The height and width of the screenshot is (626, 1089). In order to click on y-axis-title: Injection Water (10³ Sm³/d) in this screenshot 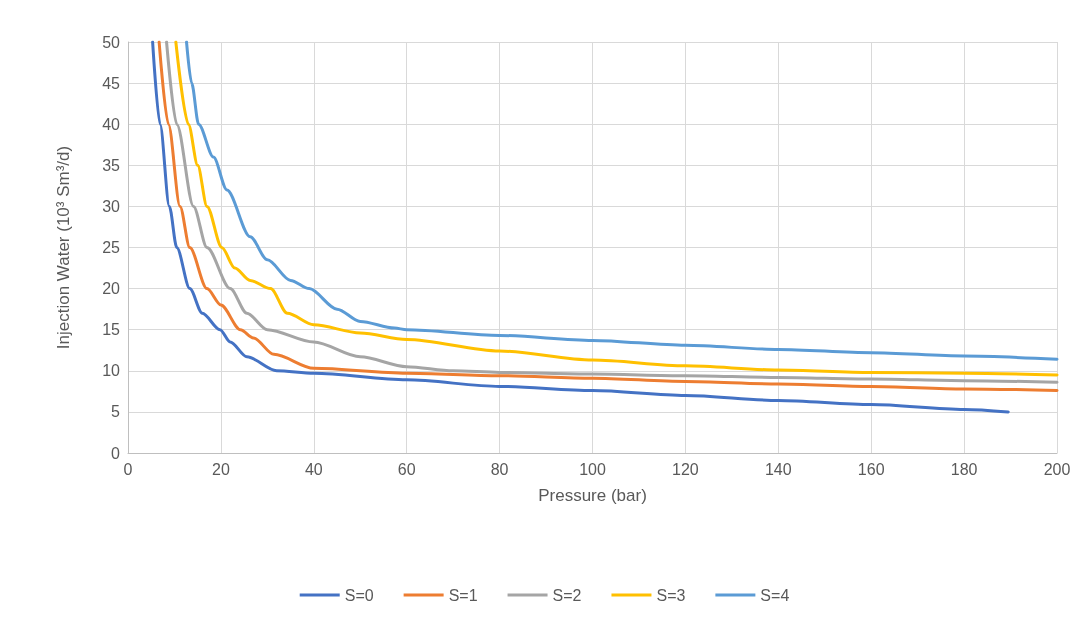, I will do `click(63, 247)`.